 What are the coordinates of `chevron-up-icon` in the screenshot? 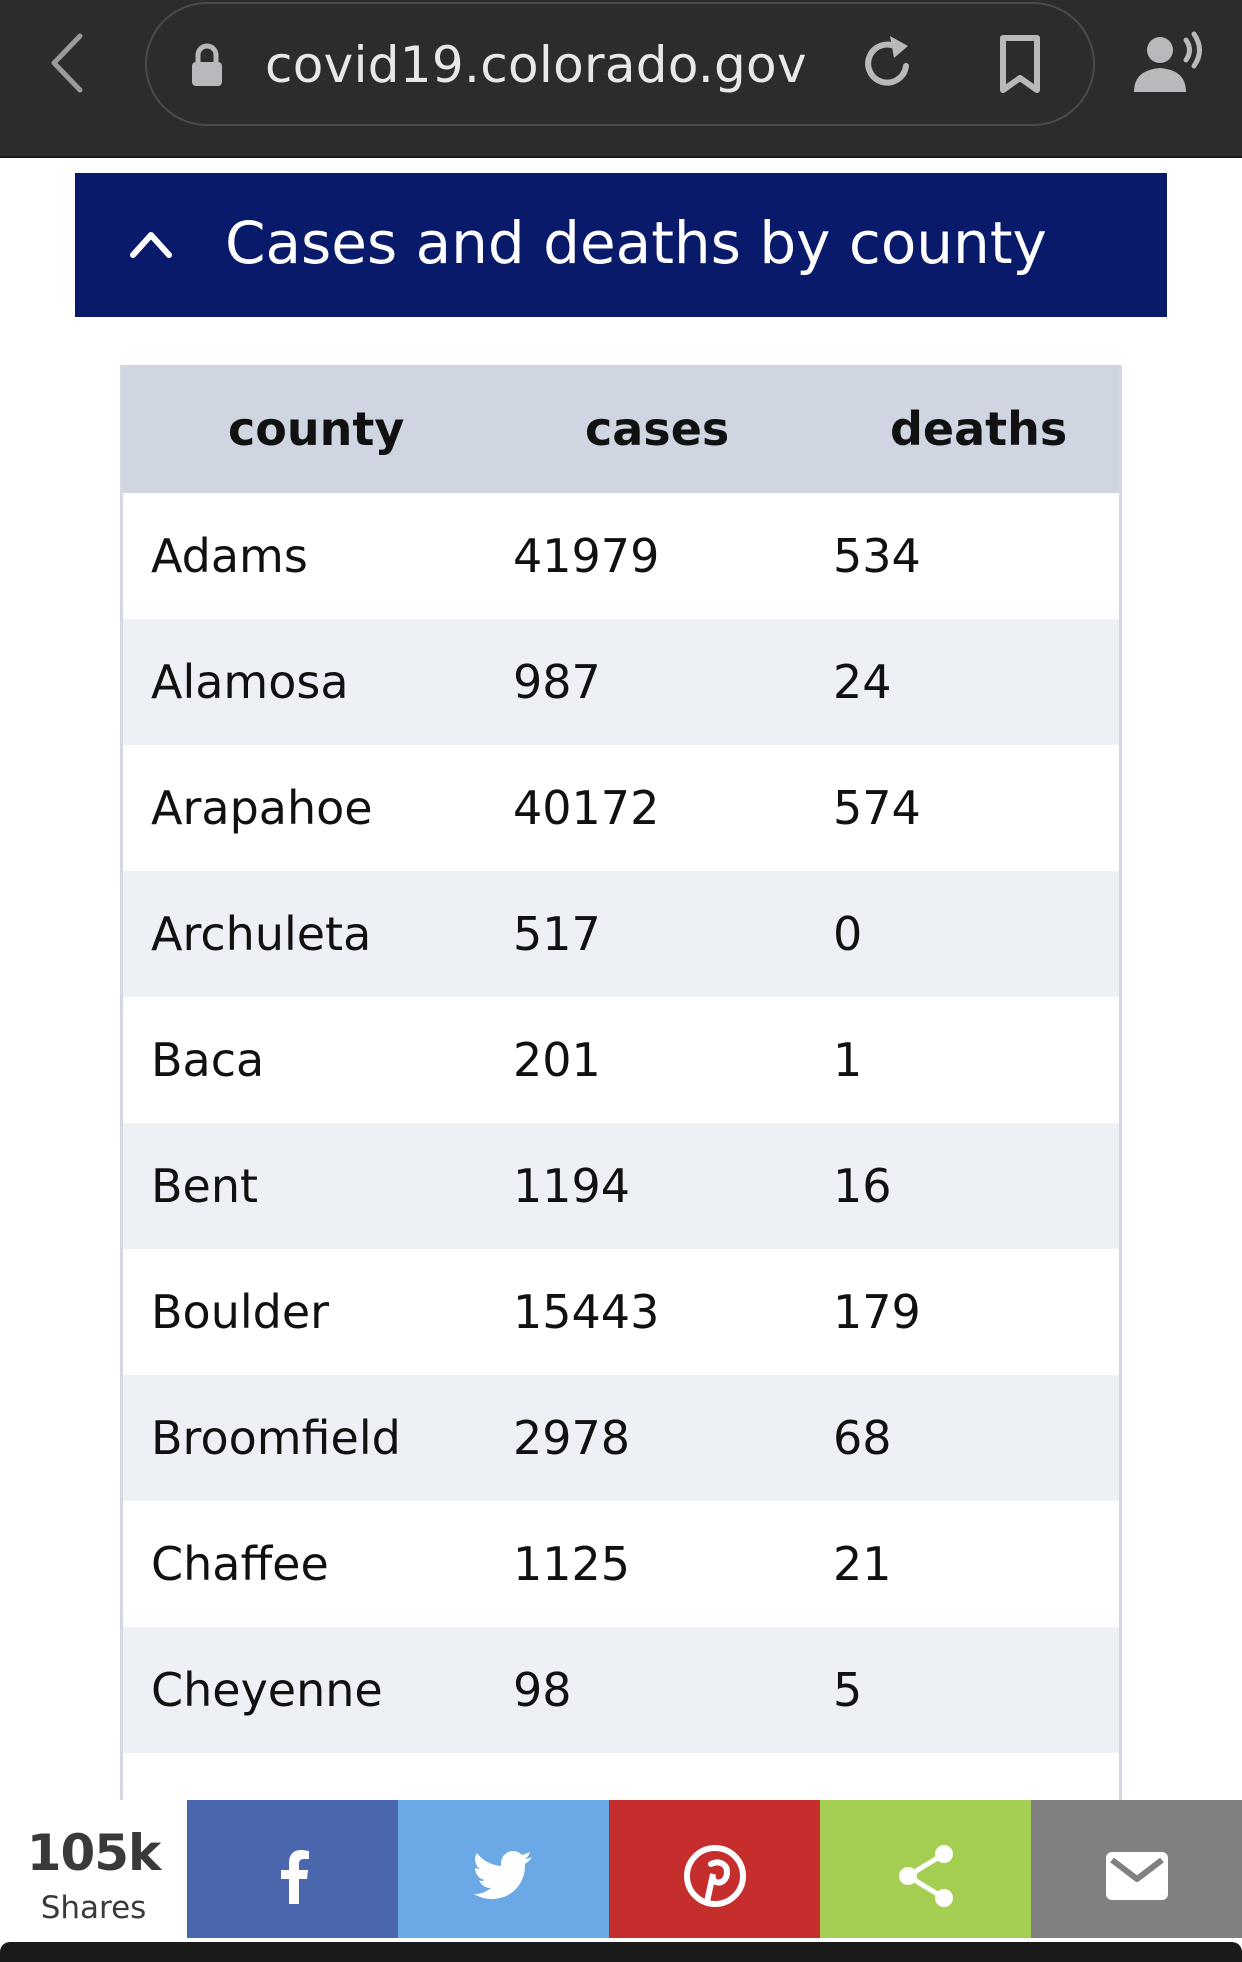 It's located at (151, 243).